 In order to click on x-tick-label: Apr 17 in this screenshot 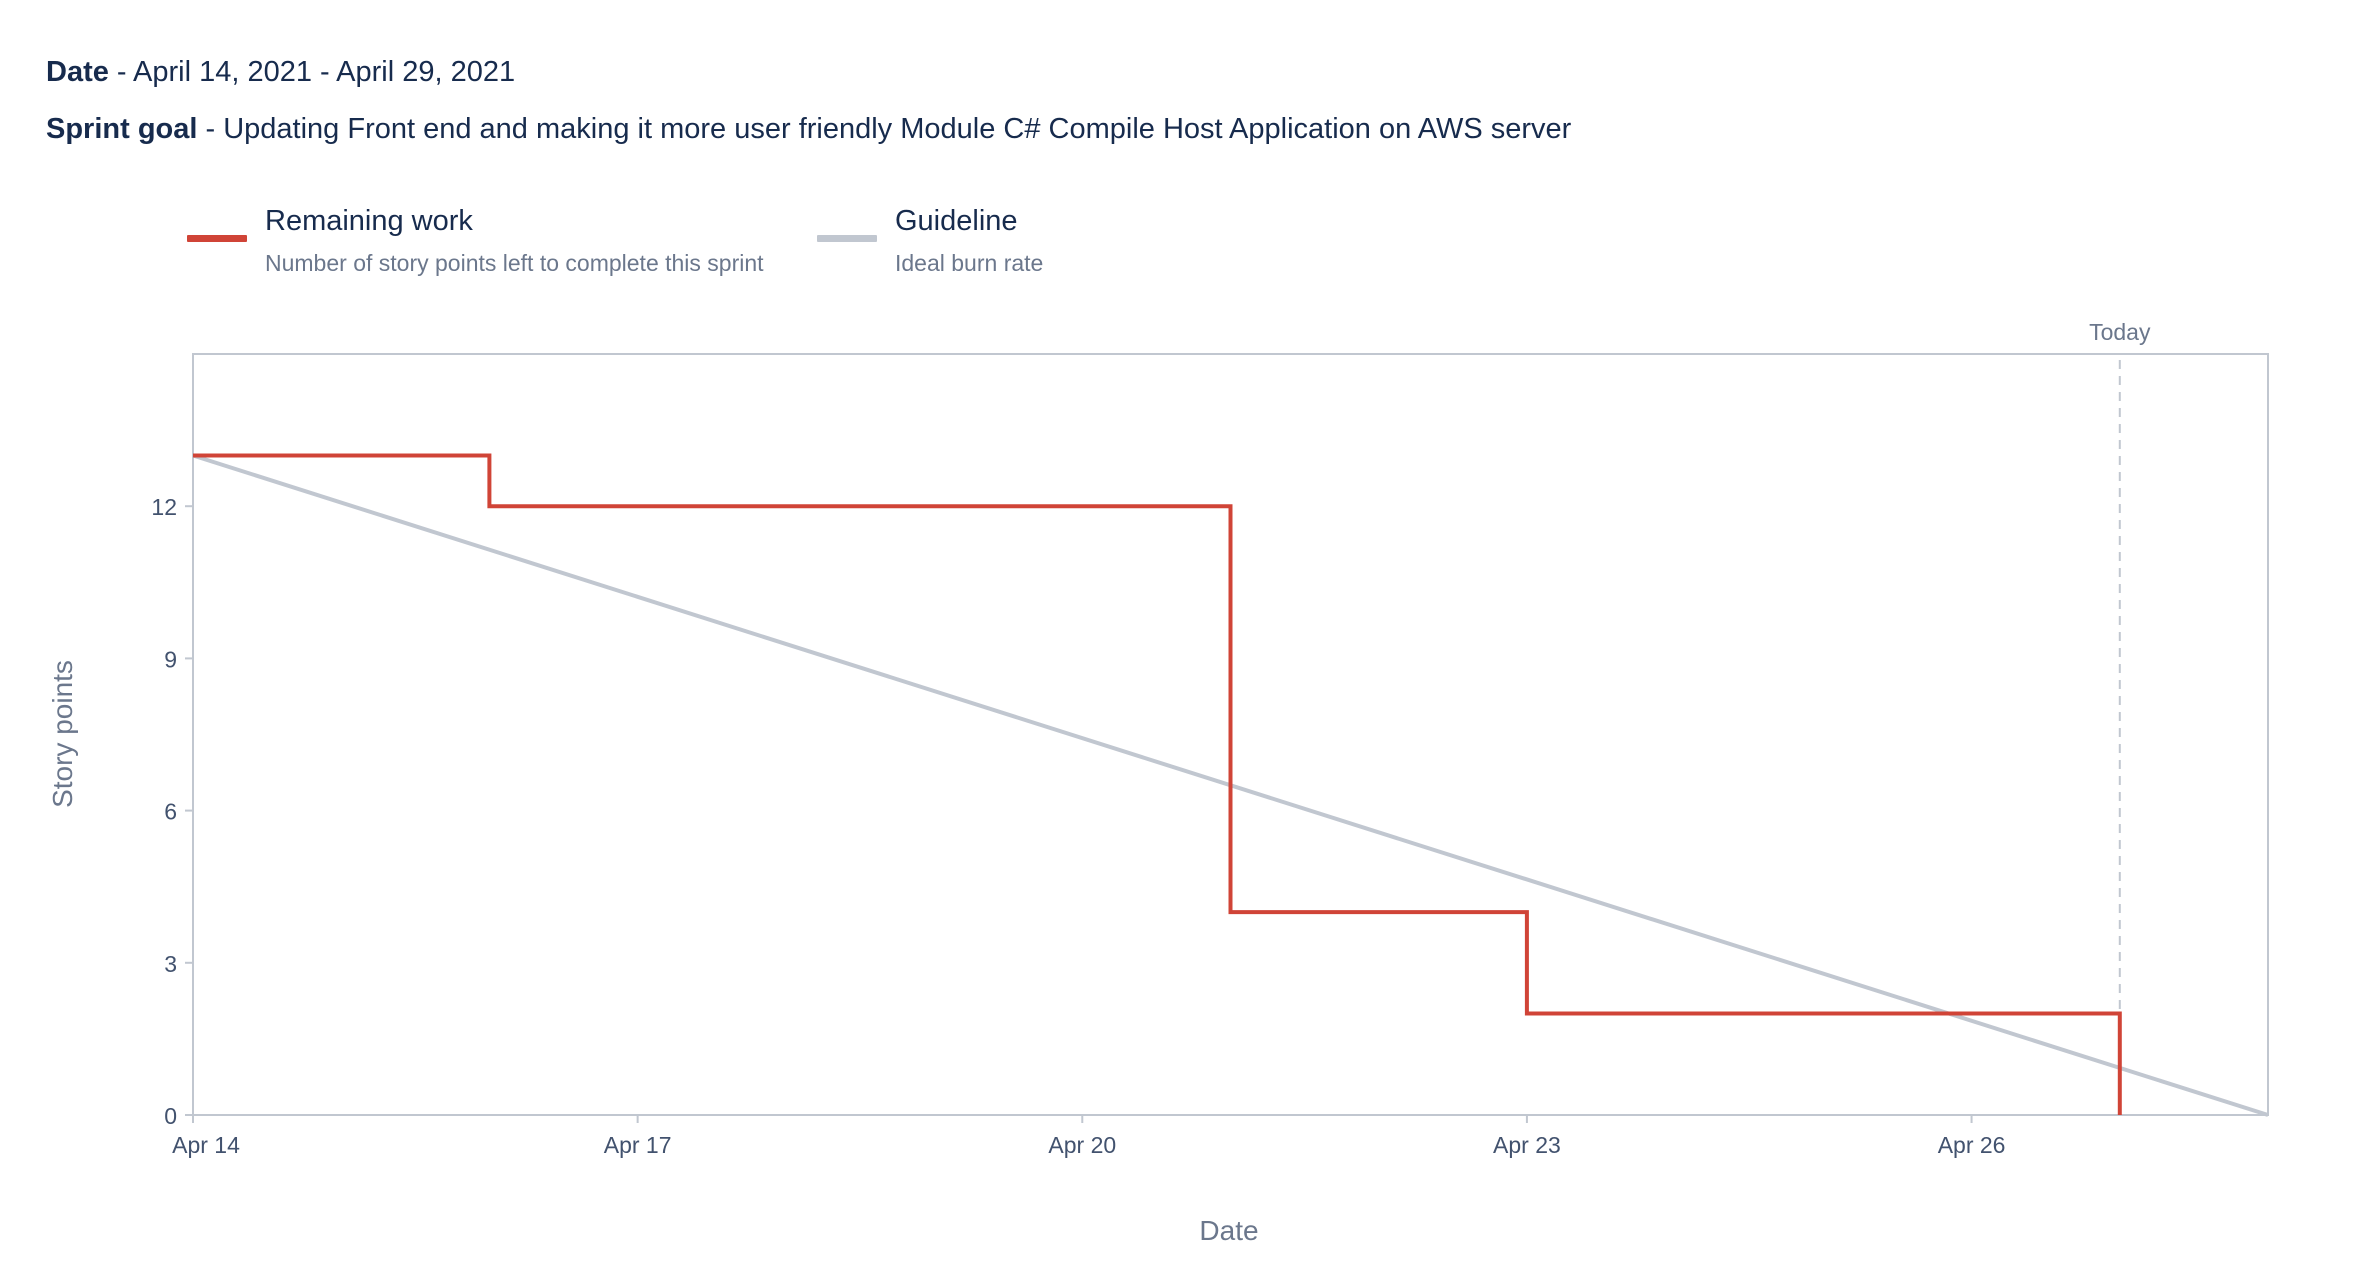, I will do `click(638, 1145)`.